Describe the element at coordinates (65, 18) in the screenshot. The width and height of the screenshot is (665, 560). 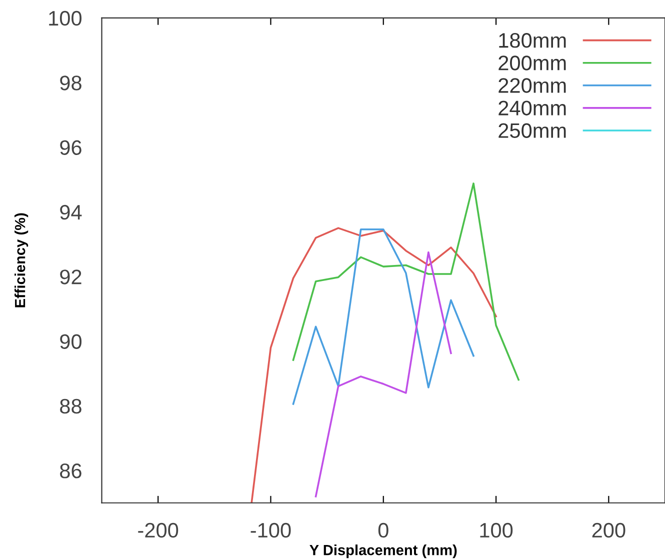
I see `y-tick-label: 100` at that location.